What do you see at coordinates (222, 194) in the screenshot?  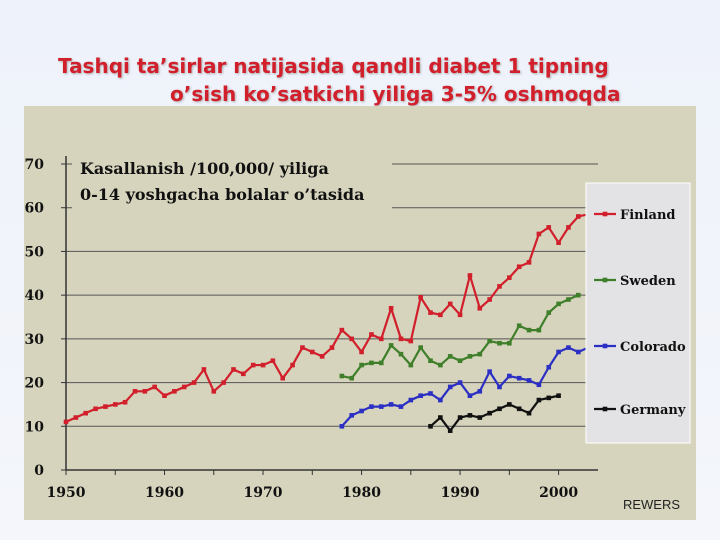 I see `chart-annotation: 0-14 yoshgacha bolalar o’tasida` at bounding box center [222, 194].